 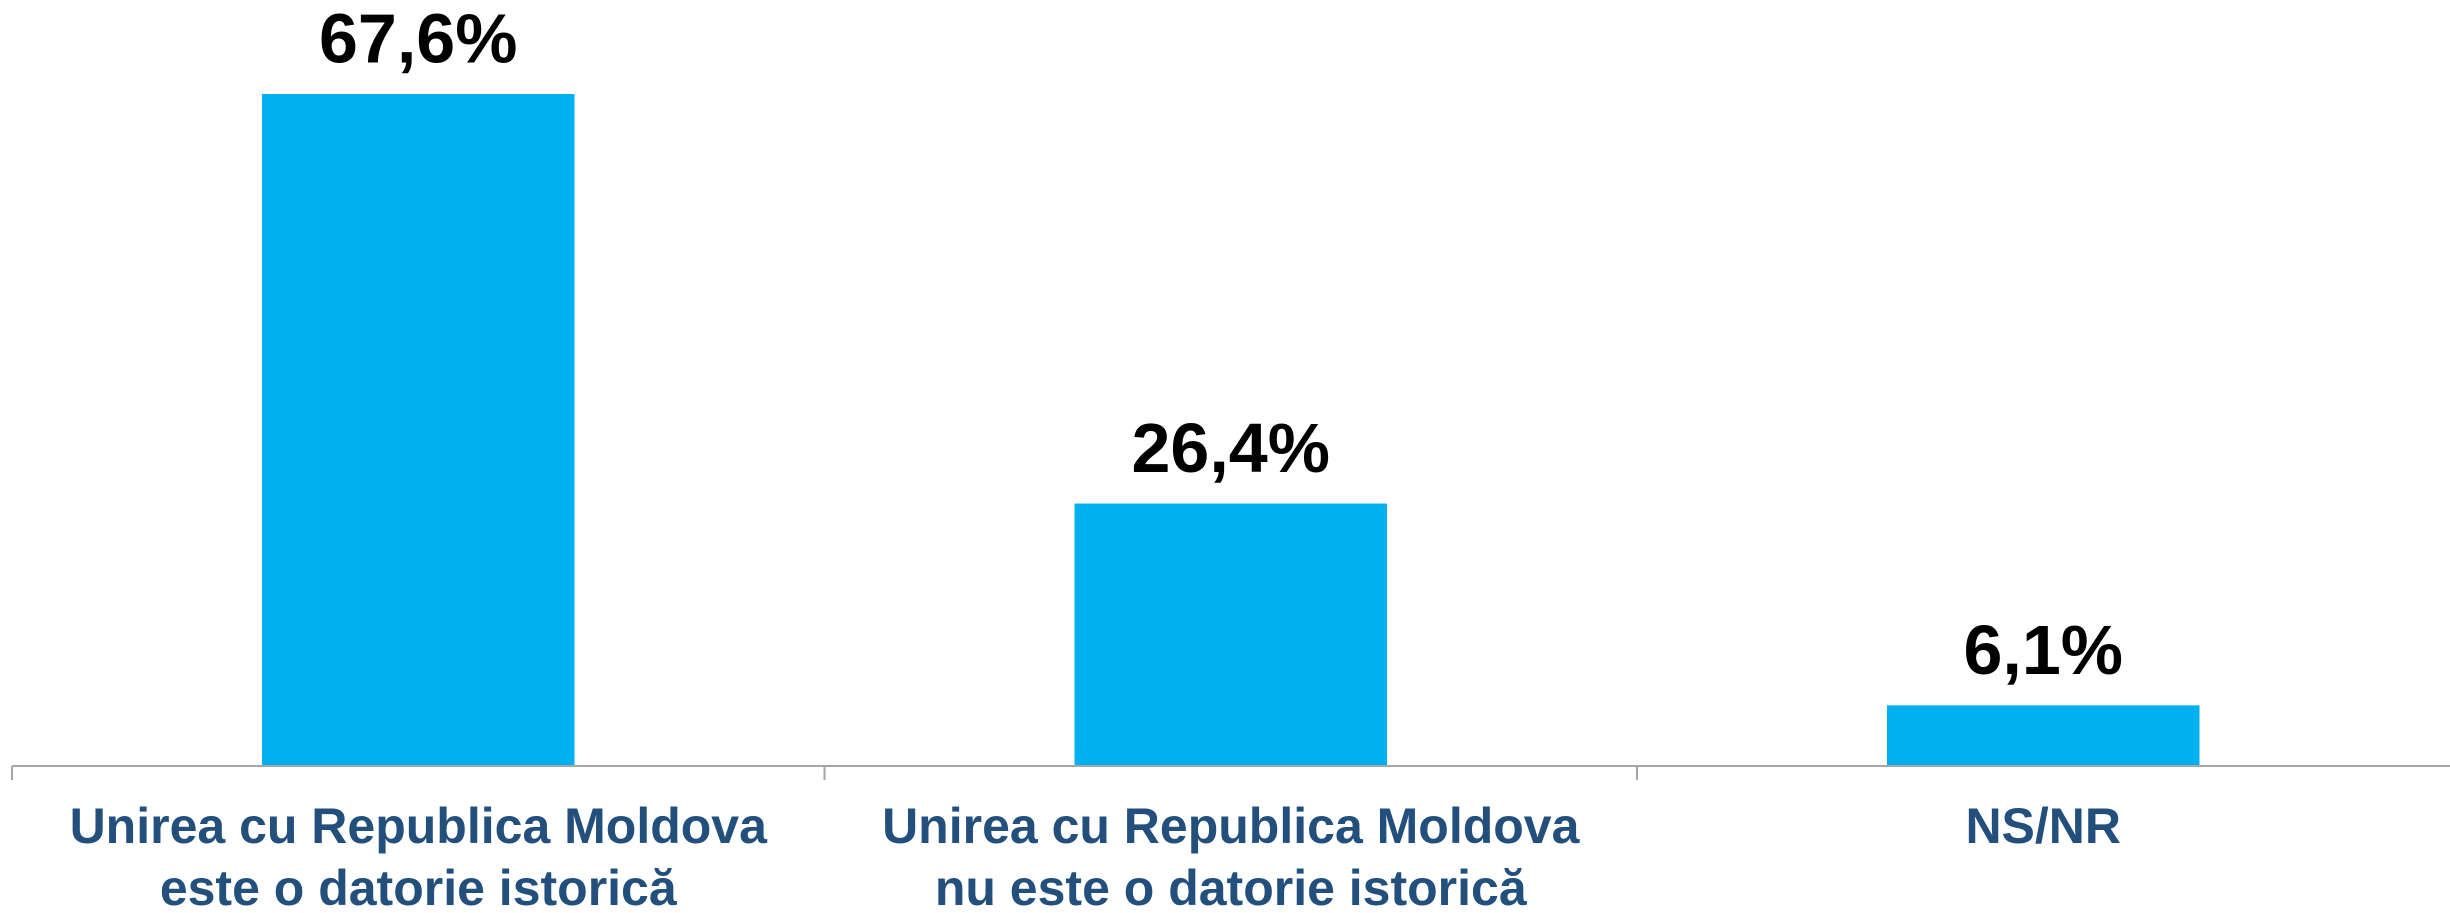 I want to click on x-tick-label: este o datorie istorică, so click(x=419, y=886).